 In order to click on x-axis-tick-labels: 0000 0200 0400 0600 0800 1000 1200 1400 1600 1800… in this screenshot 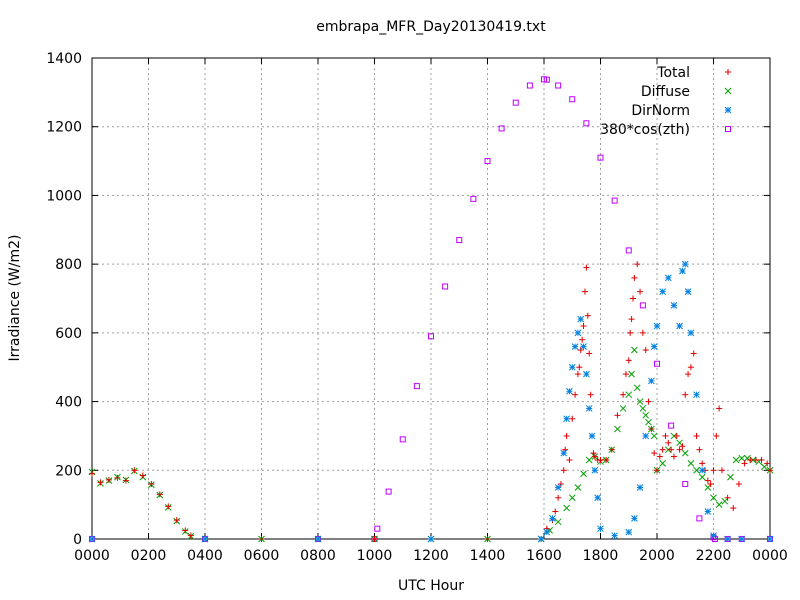, I will do `click(431, 556)`.